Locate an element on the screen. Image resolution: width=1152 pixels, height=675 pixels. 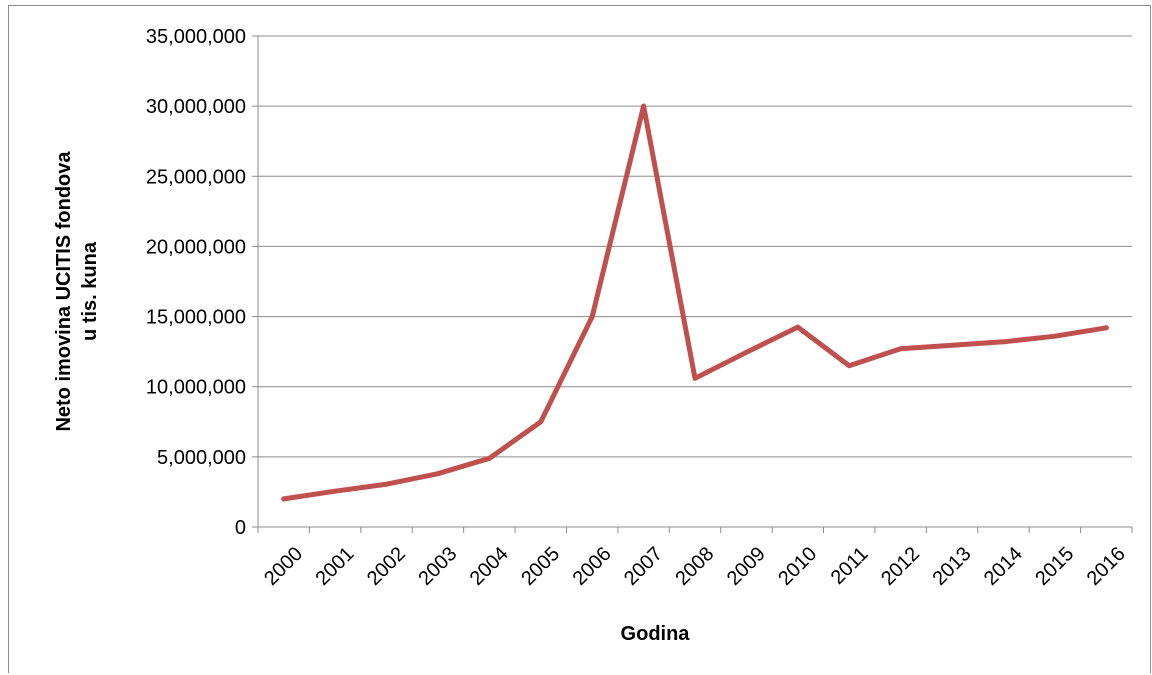
y-tick-label: 25,000,000 is located at coordinates (196, 177).